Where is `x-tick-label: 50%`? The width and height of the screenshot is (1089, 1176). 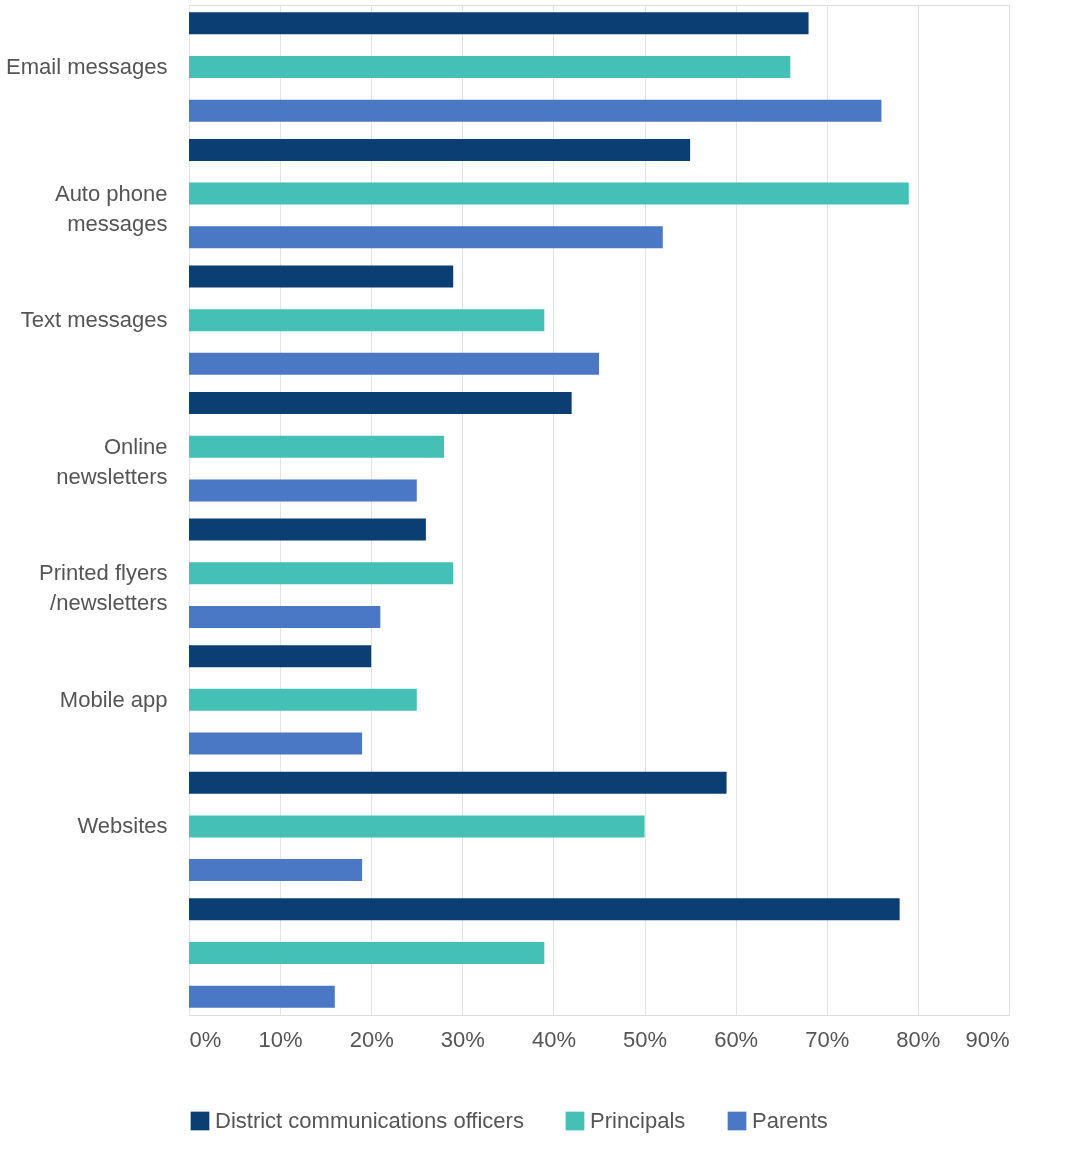
x-tick-label: 50% is located at coordinates (645, 1039).